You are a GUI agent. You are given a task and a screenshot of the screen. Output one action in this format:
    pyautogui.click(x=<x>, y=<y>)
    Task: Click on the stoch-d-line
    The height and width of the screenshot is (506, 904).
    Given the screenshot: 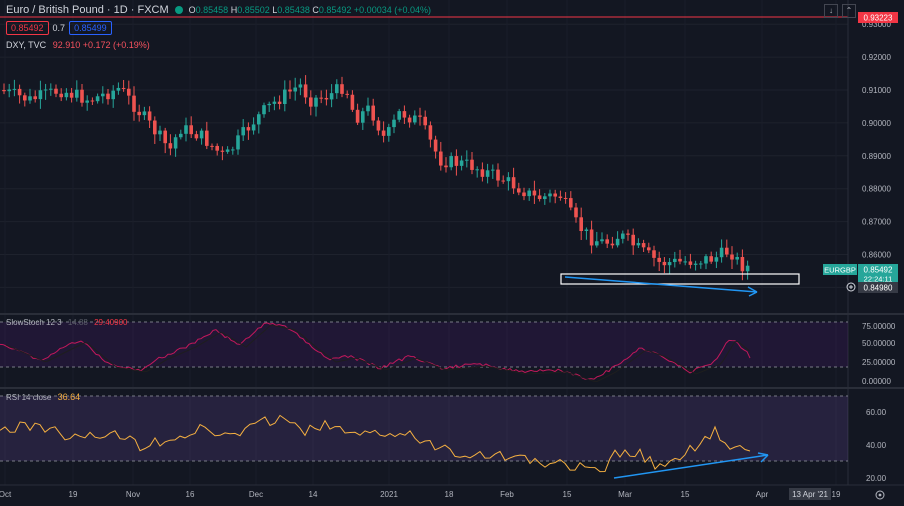 What is the action you would take?
    pyautogui.click(x=378, y=353)
    